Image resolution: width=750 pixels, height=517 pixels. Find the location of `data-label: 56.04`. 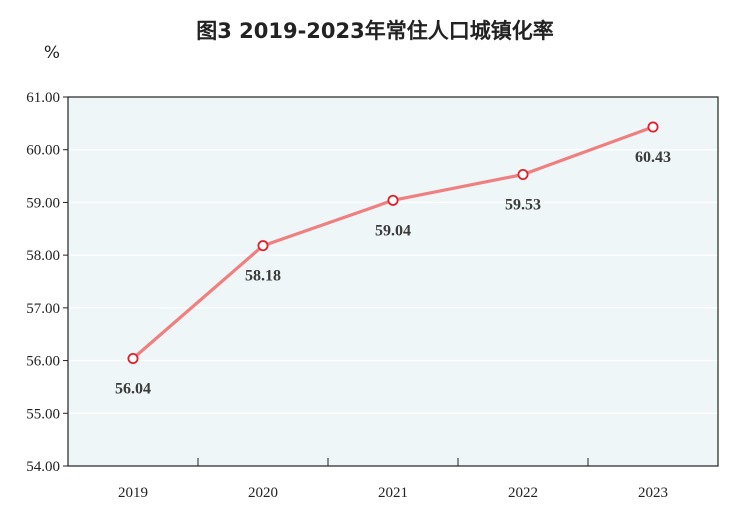

data-label: 56.04 is located at coordinates (133, 388).